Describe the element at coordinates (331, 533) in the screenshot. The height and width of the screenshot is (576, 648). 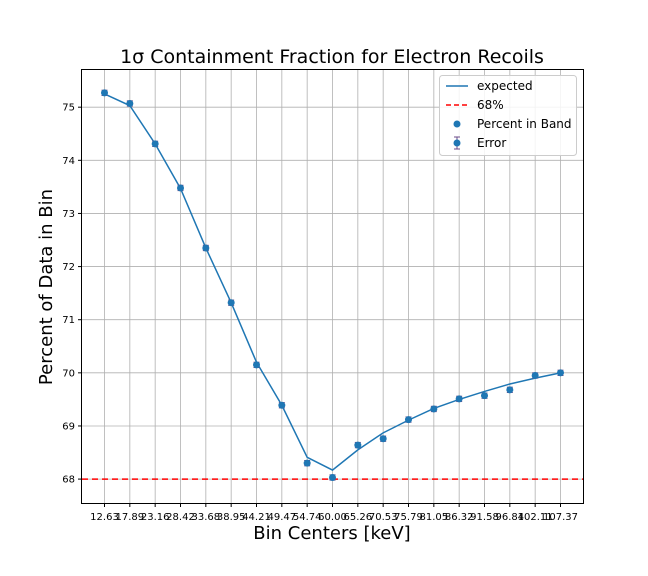
I see `x-axis-label: Bin Centers [keV]` at that location.